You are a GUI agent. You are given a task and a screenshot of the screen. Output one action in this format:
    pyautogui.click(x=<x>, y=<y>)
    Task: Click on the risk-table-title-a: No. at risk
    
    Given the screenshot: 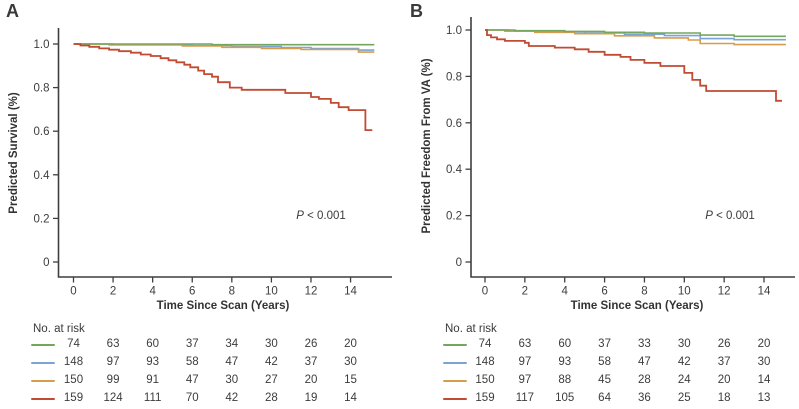 What is the action you would take?
    pyautogui.click(x=59, y=329)
    